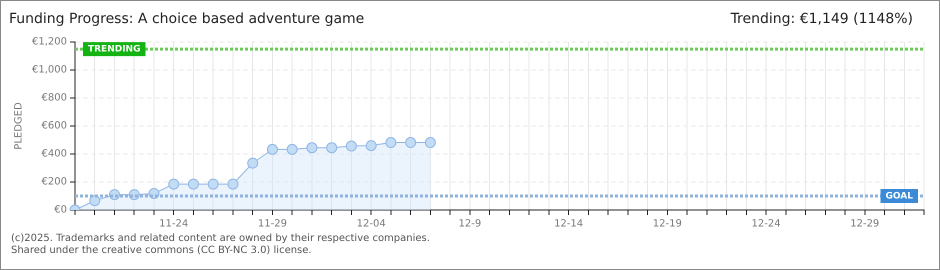  I want to click on y-tick-label: €1,000, so click(49, 70).